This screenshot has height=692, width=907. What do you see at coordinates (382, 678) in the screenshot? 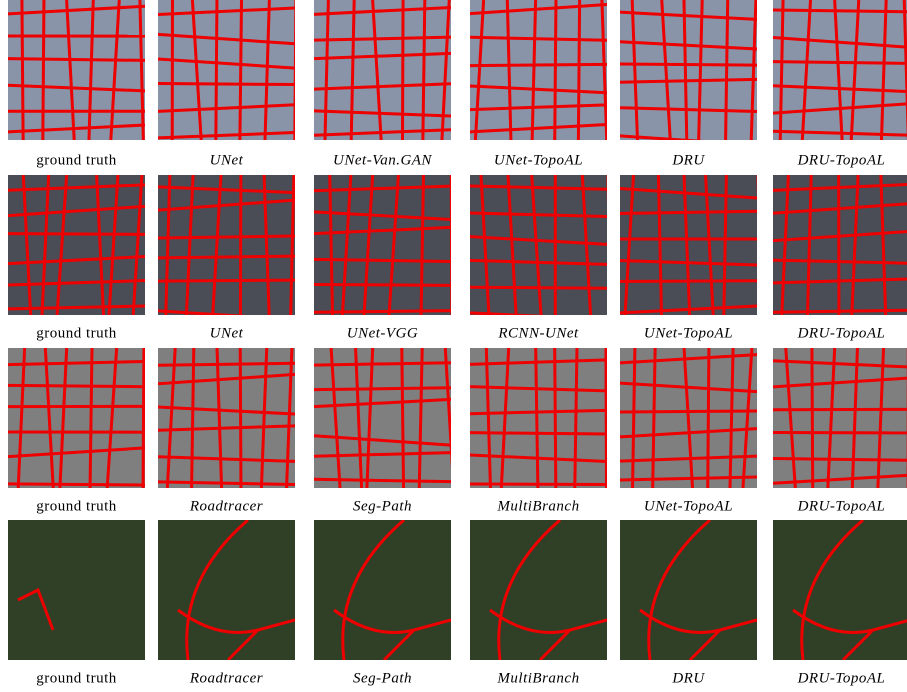
I see `caption: Seg-Path` at bounding box center [382, 678].